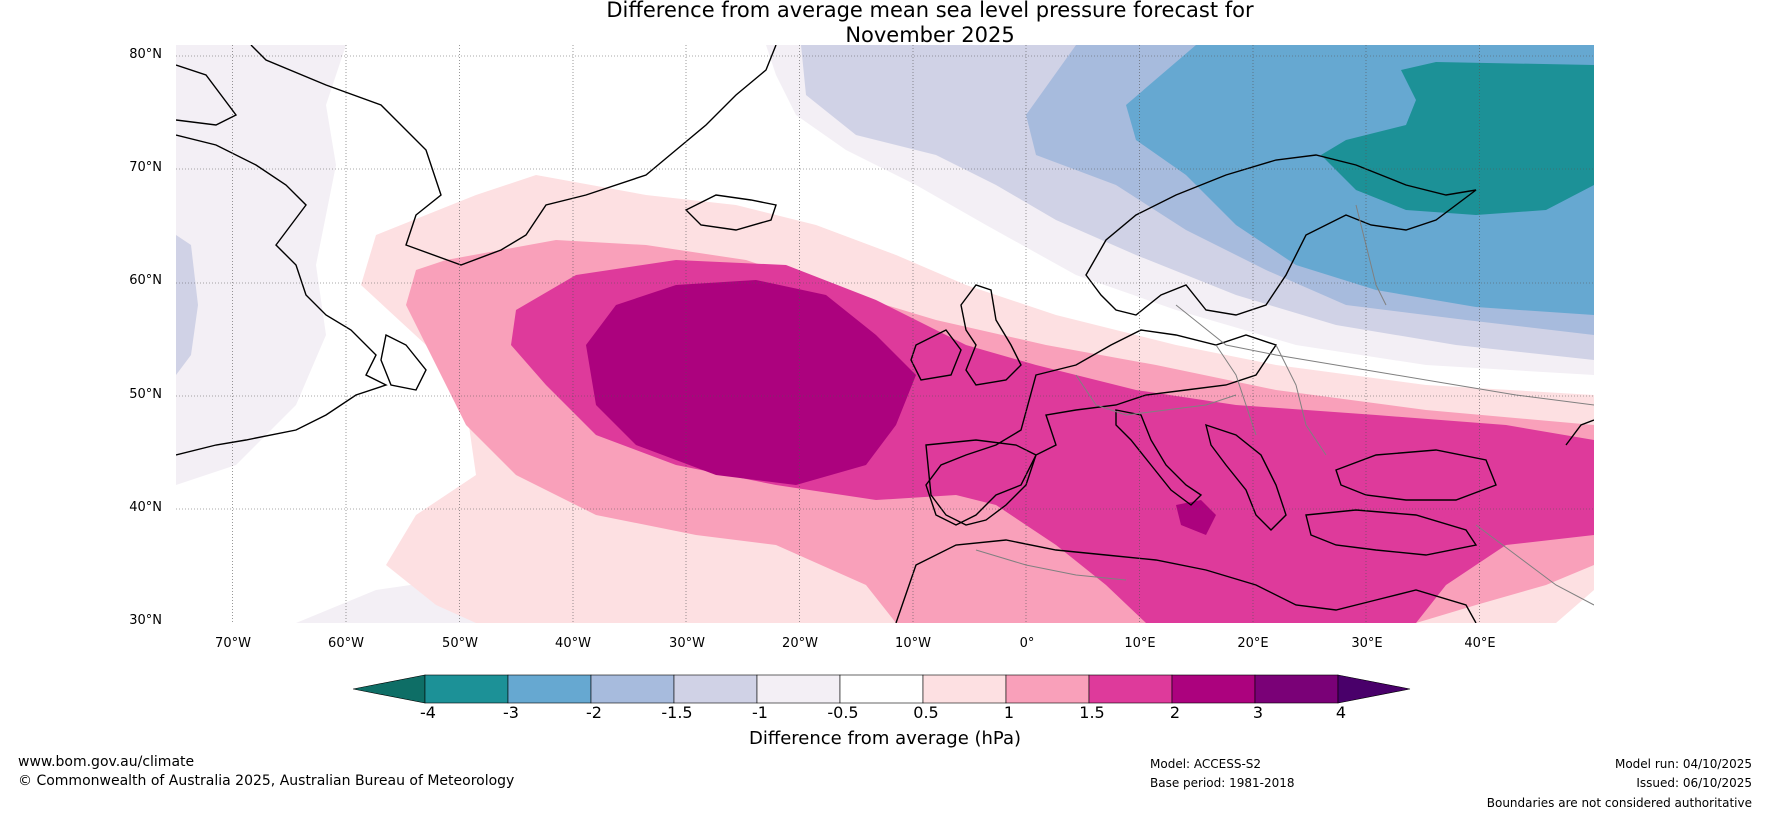 The image size is (1770, 816). I want to click on coast-balkans, so click(1246, 477).